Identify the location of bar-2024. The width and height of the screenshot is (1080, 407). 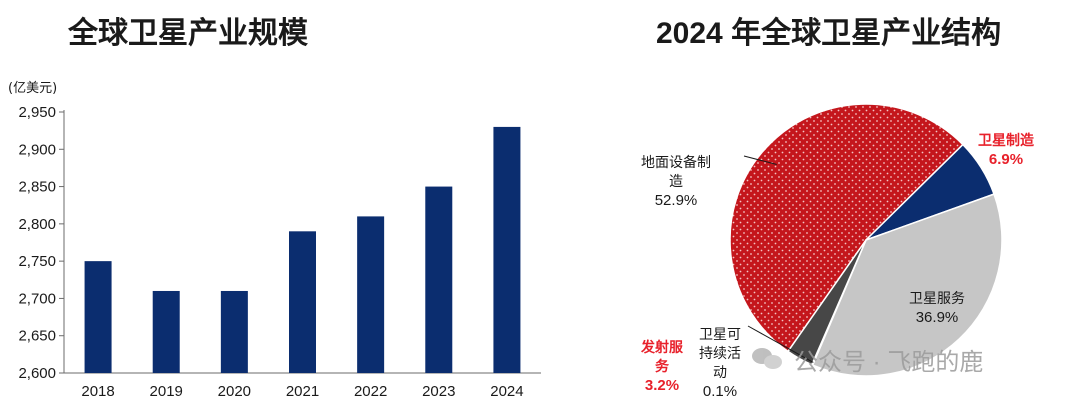
(507, 250).